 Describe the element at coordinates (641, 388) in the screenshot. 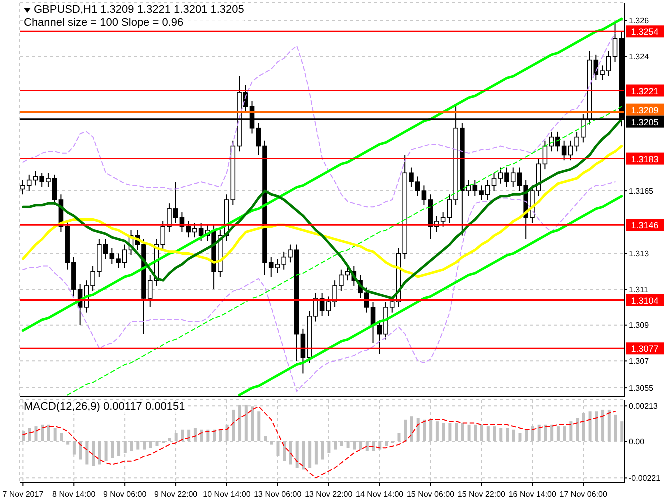

I see `y-tick-label: 1.3055` at that location.